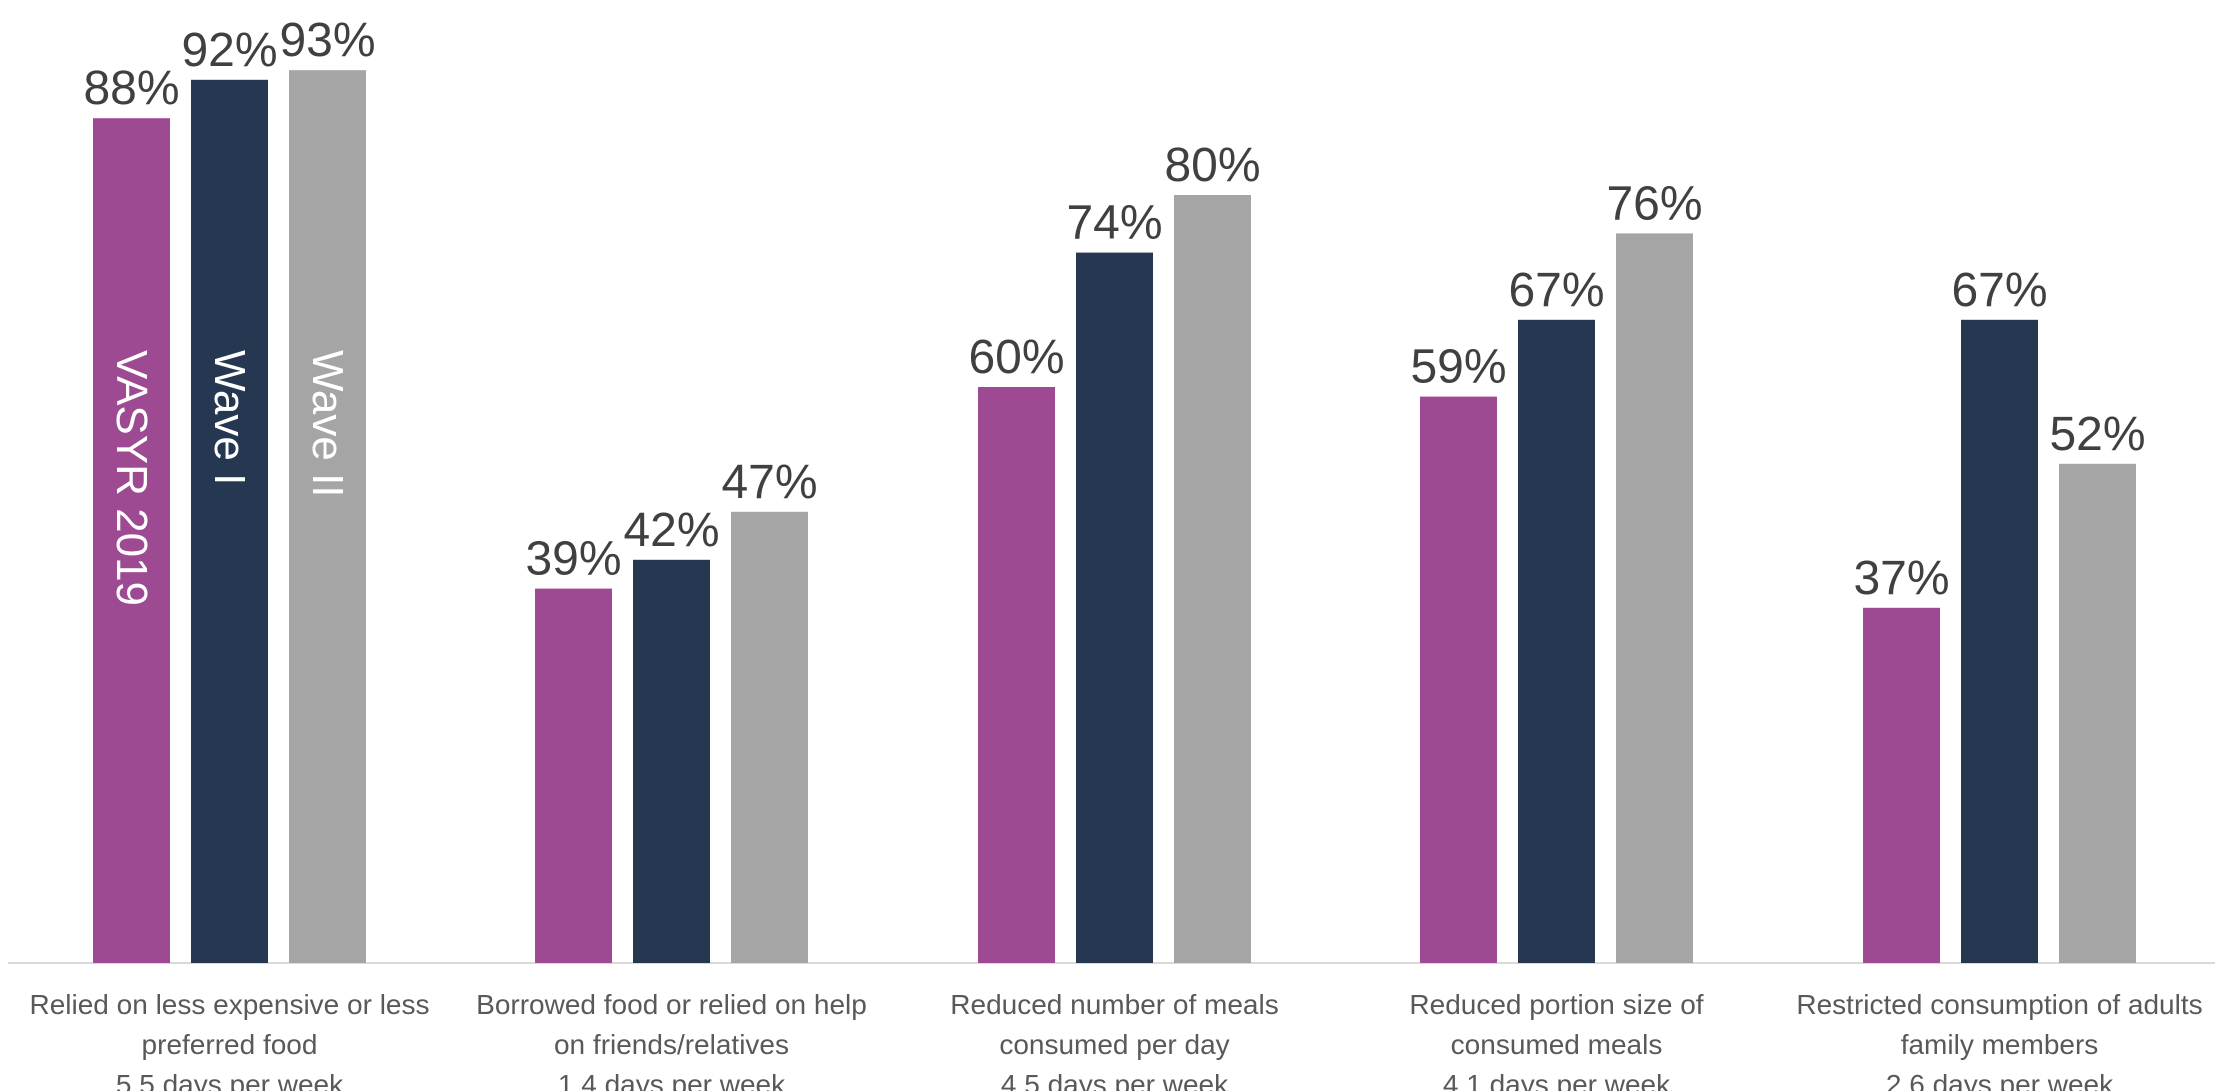 The height and width of the screenshot is (1091, 2223). I want to click on value-label-4-3: 76%, so click(1654, 203).